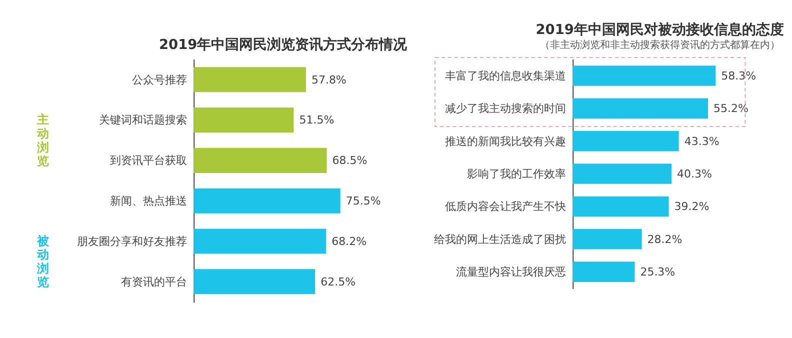 The height and width of the screenshot is (338, 792). Describe the element at coordinates (692, 207) in the screenshot. I see `data-label: 39.2%` at that location.